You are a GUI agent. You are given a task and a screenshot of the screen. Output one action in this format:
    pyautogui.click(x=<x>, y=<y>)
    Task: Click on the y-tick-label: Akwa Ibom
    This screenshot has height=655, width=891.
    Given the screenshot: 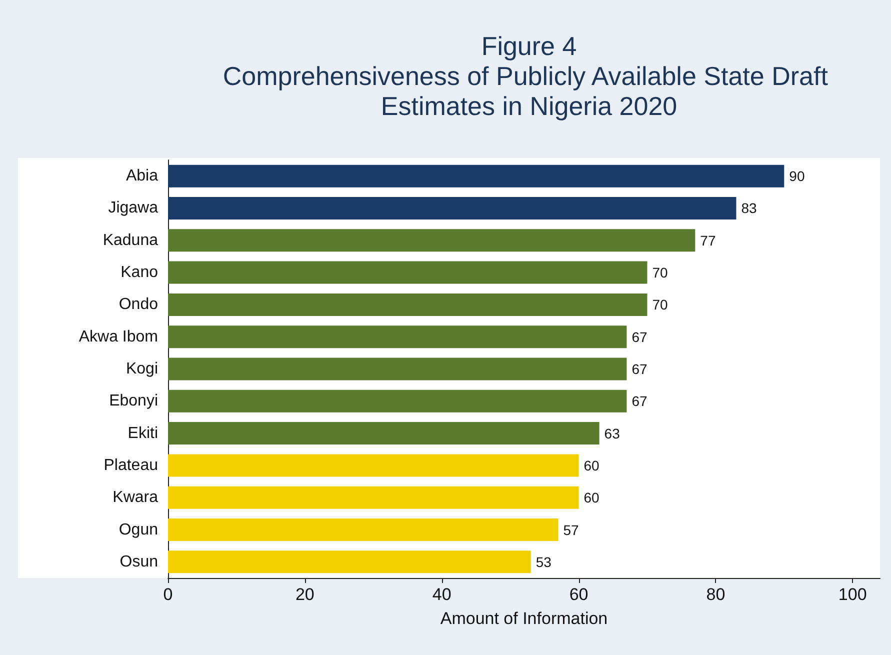 What is the action you would take?
    pyautogui.click(x=118, y=337)
    